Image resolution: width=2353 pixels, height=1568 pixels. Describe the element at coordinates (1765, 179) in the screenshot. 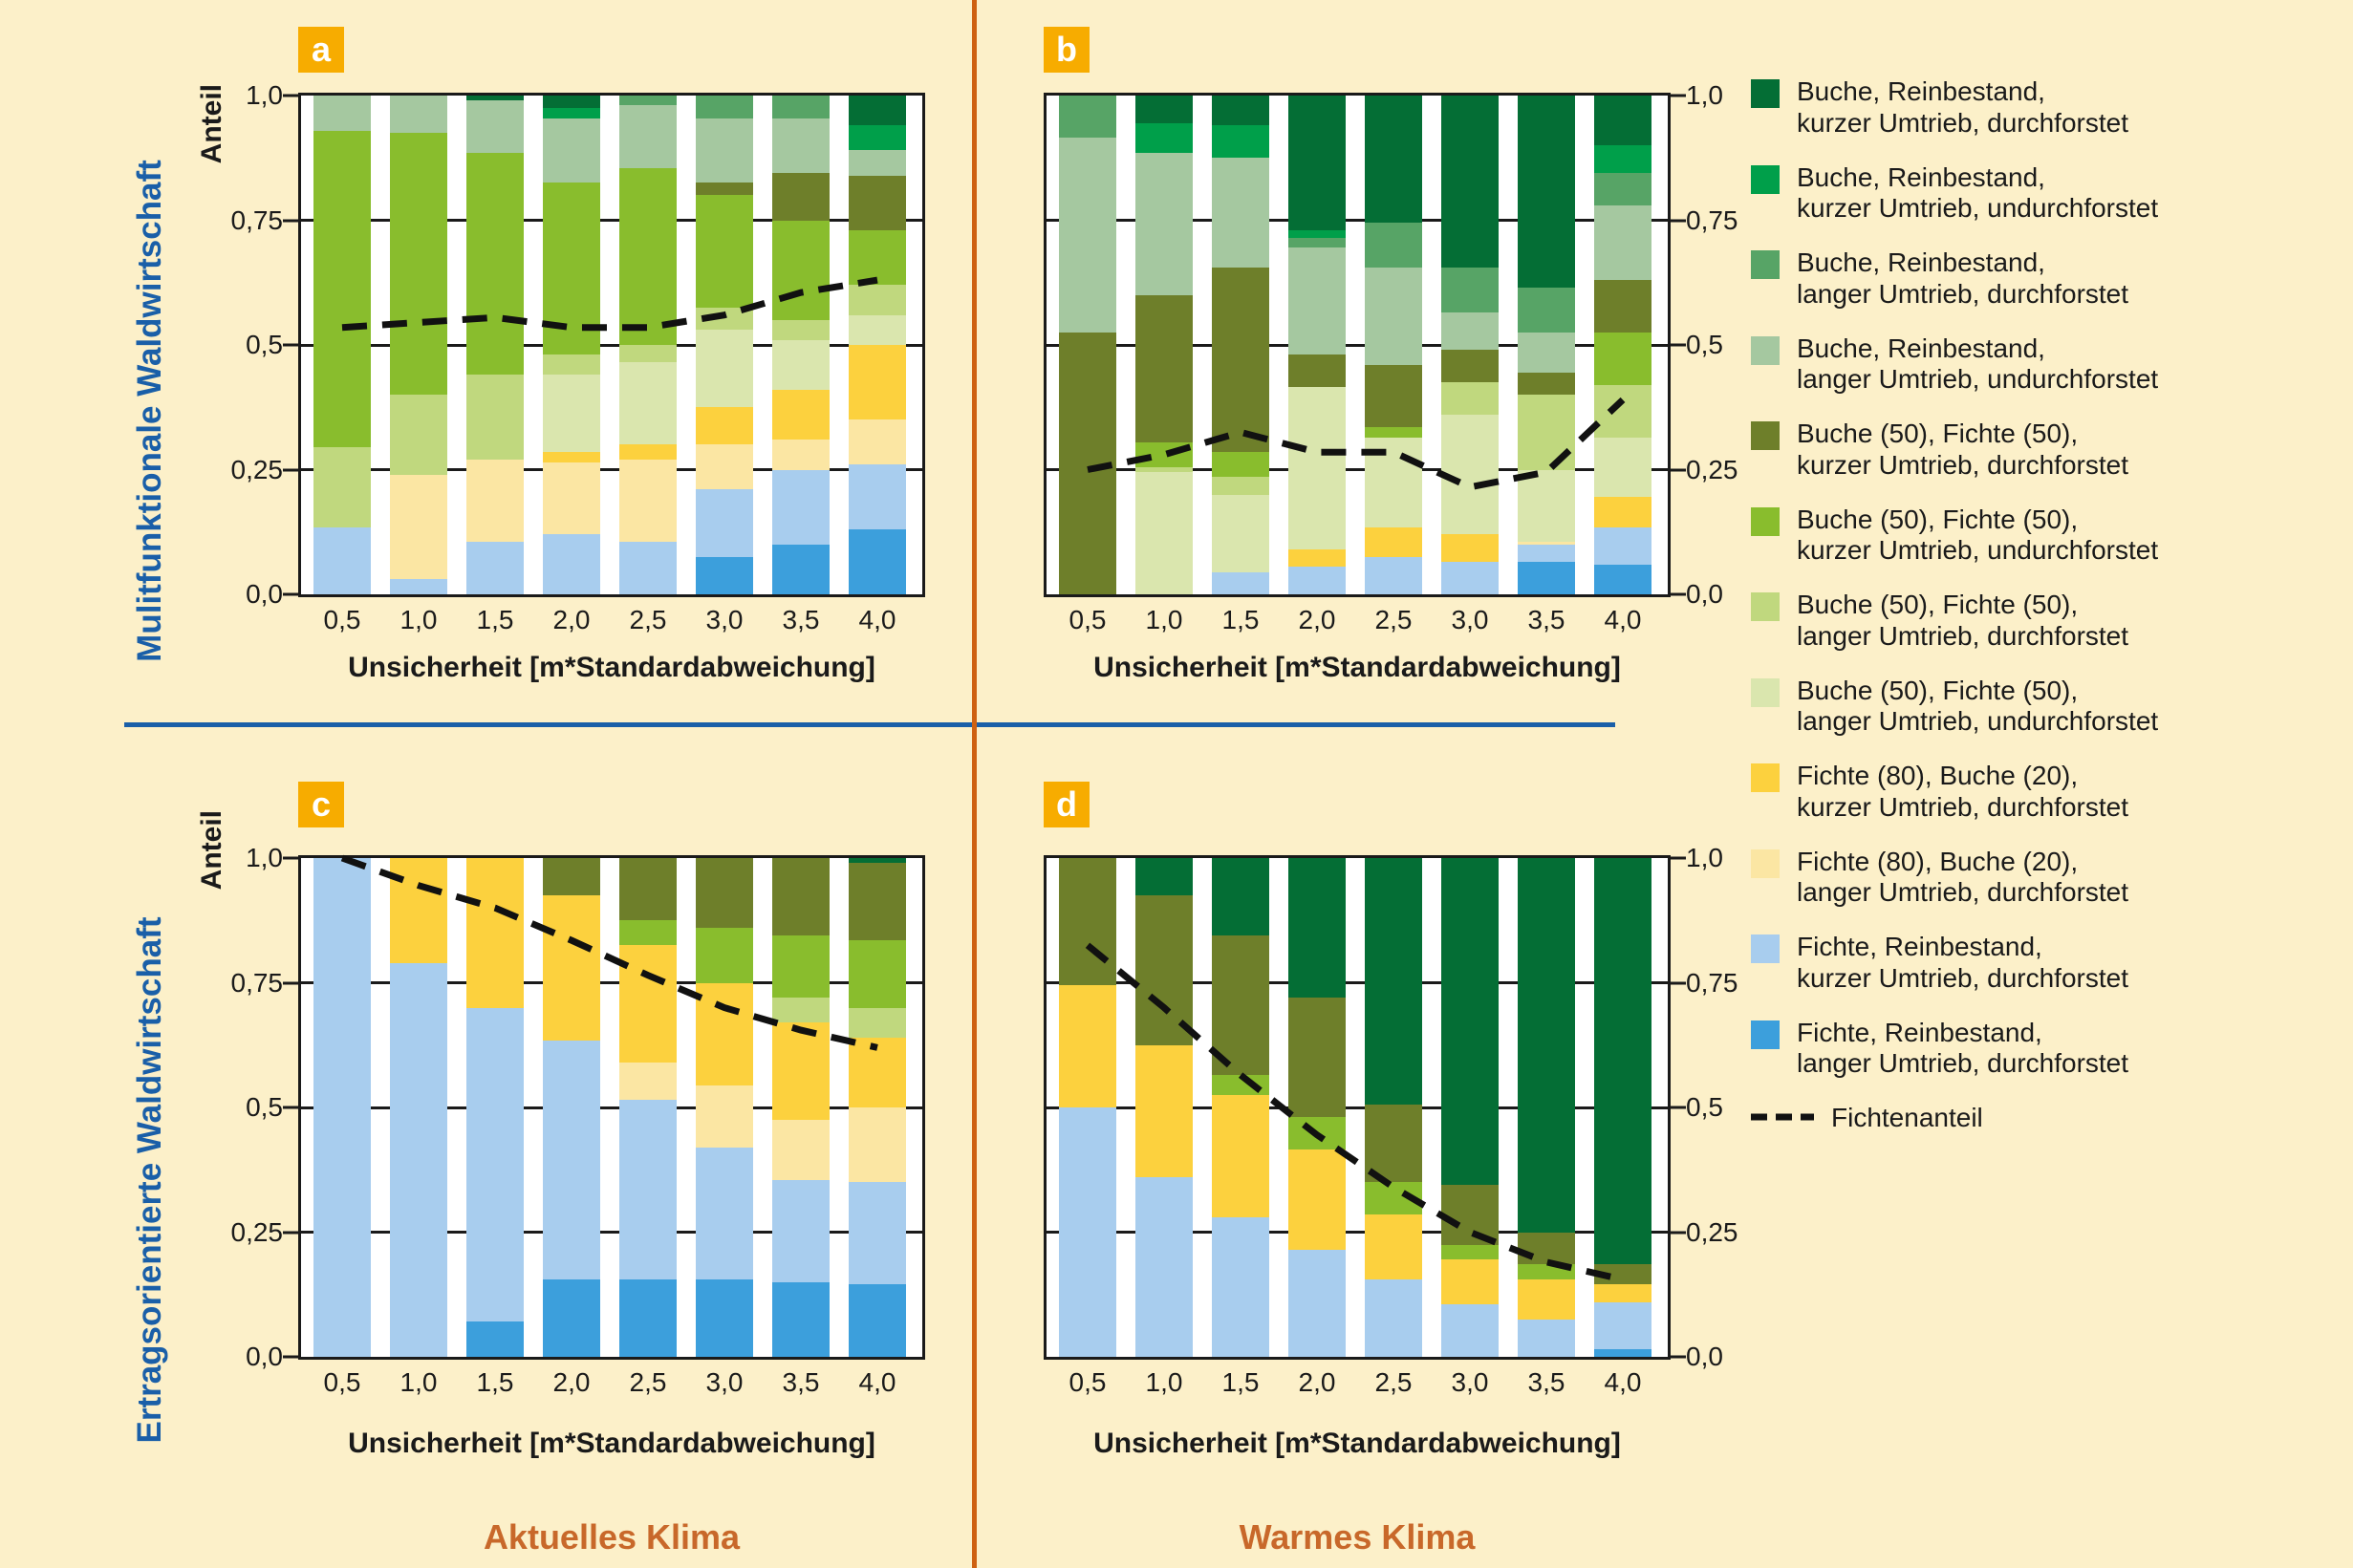

I see `legend-swatch-BuRku` at that location.